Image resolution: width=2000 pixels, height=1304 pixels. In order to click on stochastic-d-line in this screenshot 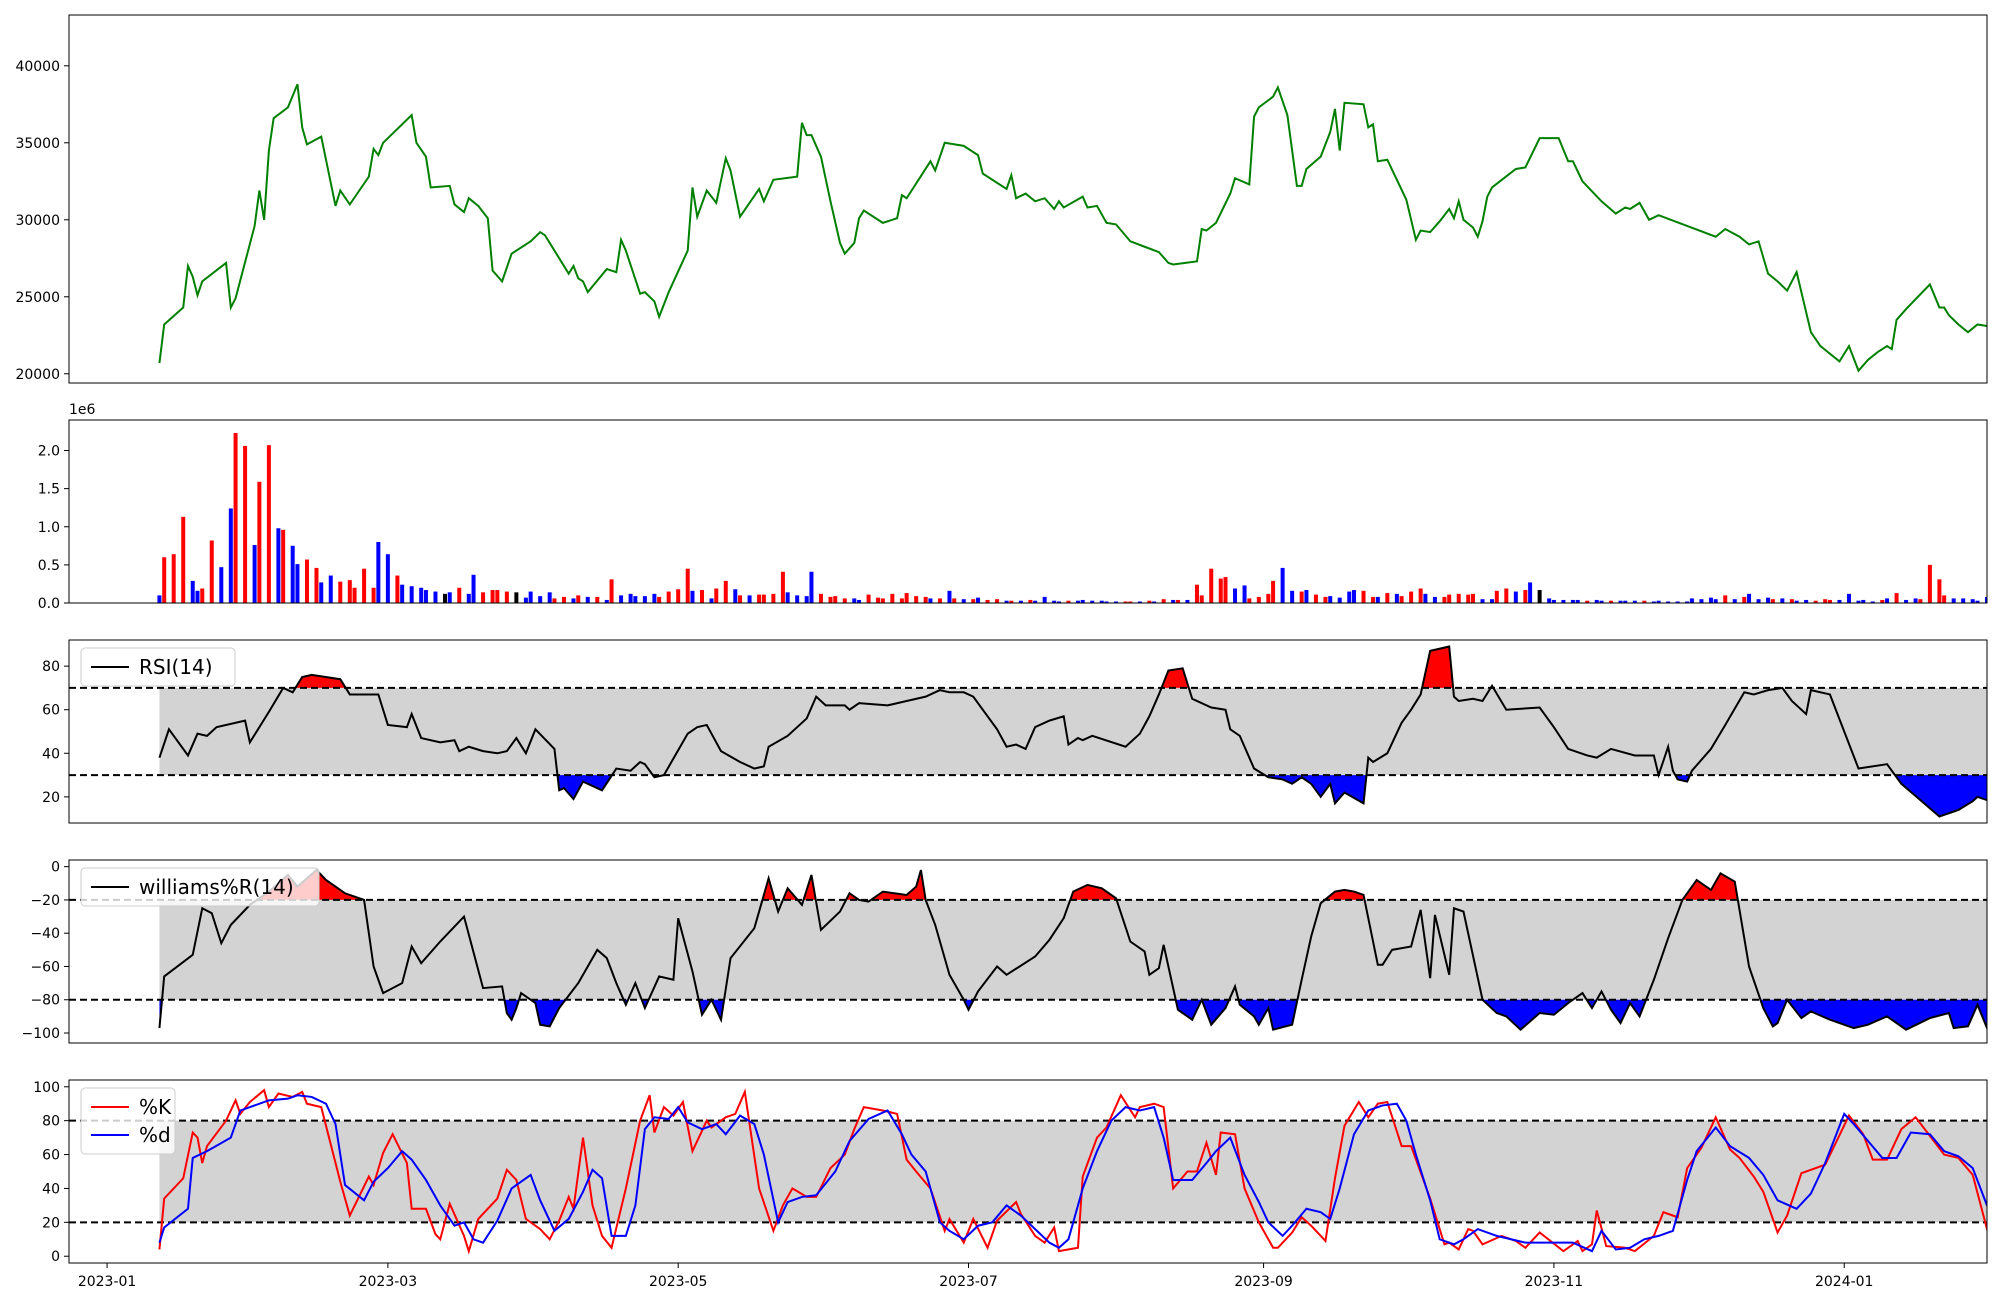, I will do `click(1072, 1173)`.